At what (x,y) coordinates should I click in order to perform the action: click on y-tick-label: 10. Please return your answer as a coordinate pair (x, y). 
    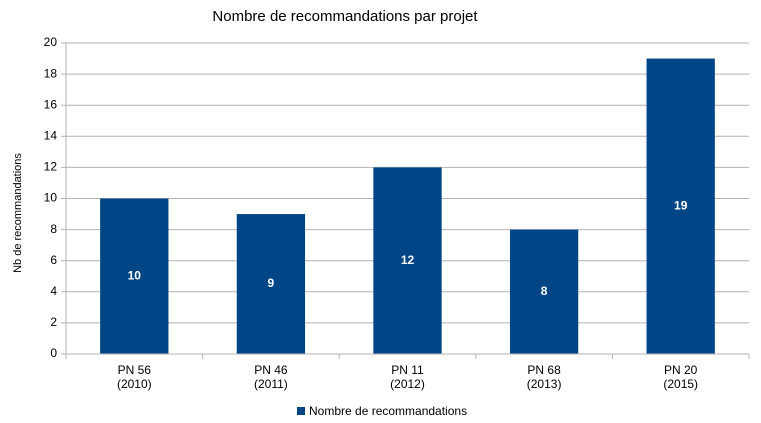
    Looking at the image, I should click on (51, 198).